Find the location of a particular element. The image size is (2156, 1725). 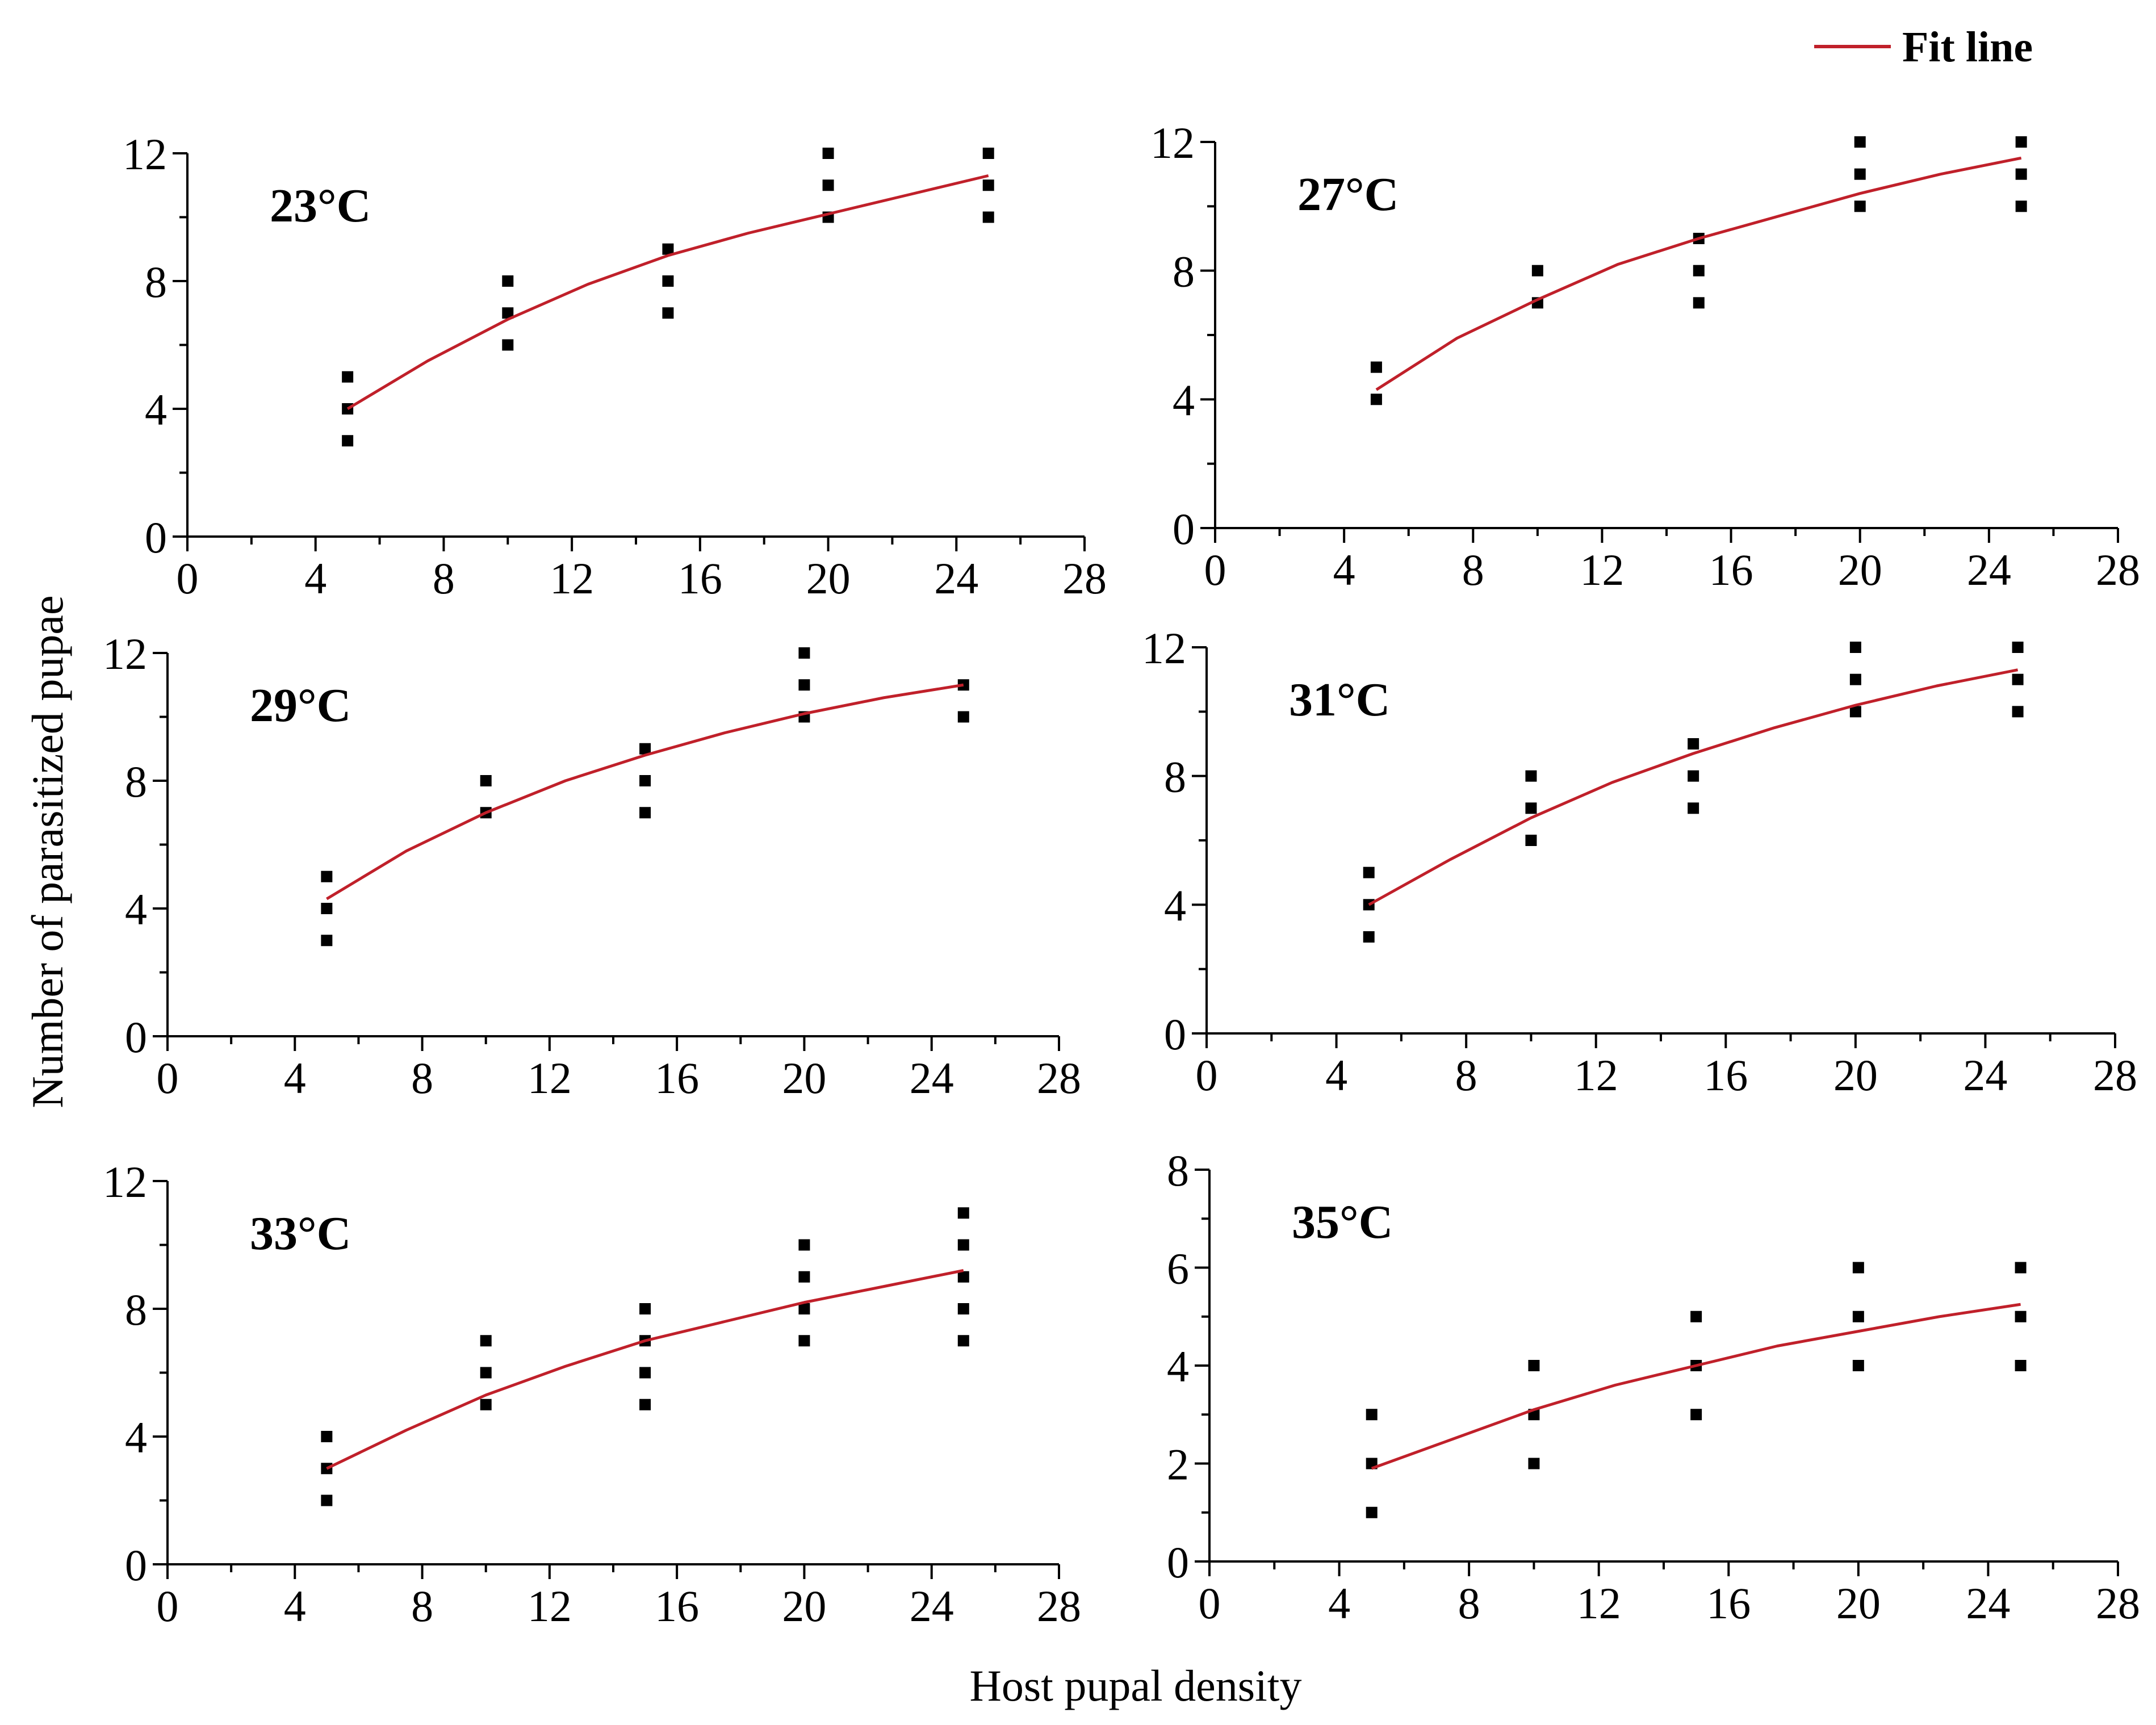

y-axis-title: Number of parasitized pupae is located at coordinates (47, 852).